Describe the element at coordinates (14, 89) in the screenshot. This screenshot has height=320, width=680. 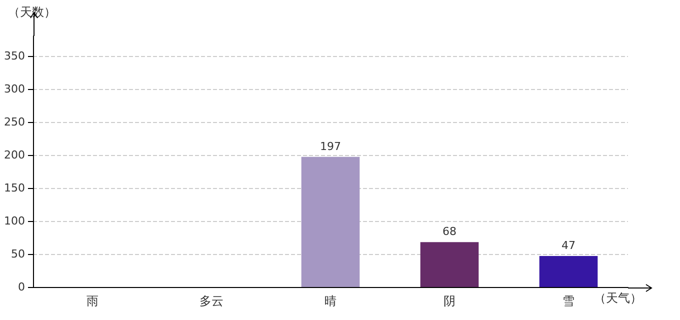
I see `y-tick-label: 300` at that location.